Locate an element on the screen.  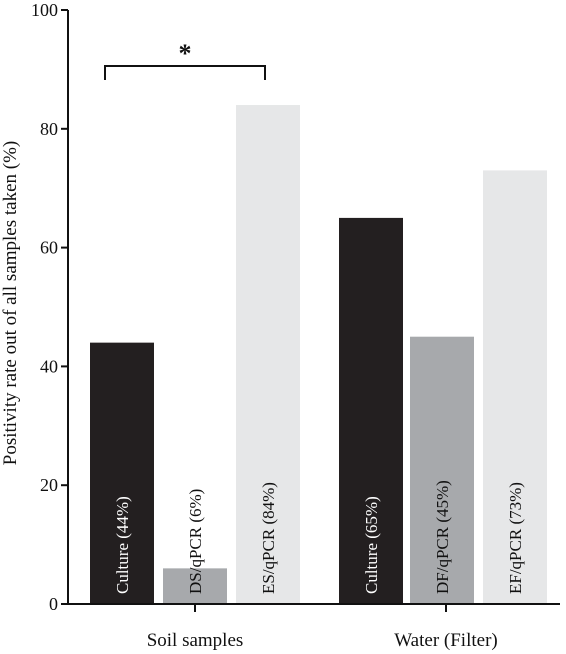
group-label: Water (Filter) is located at coordinates (445, 640).